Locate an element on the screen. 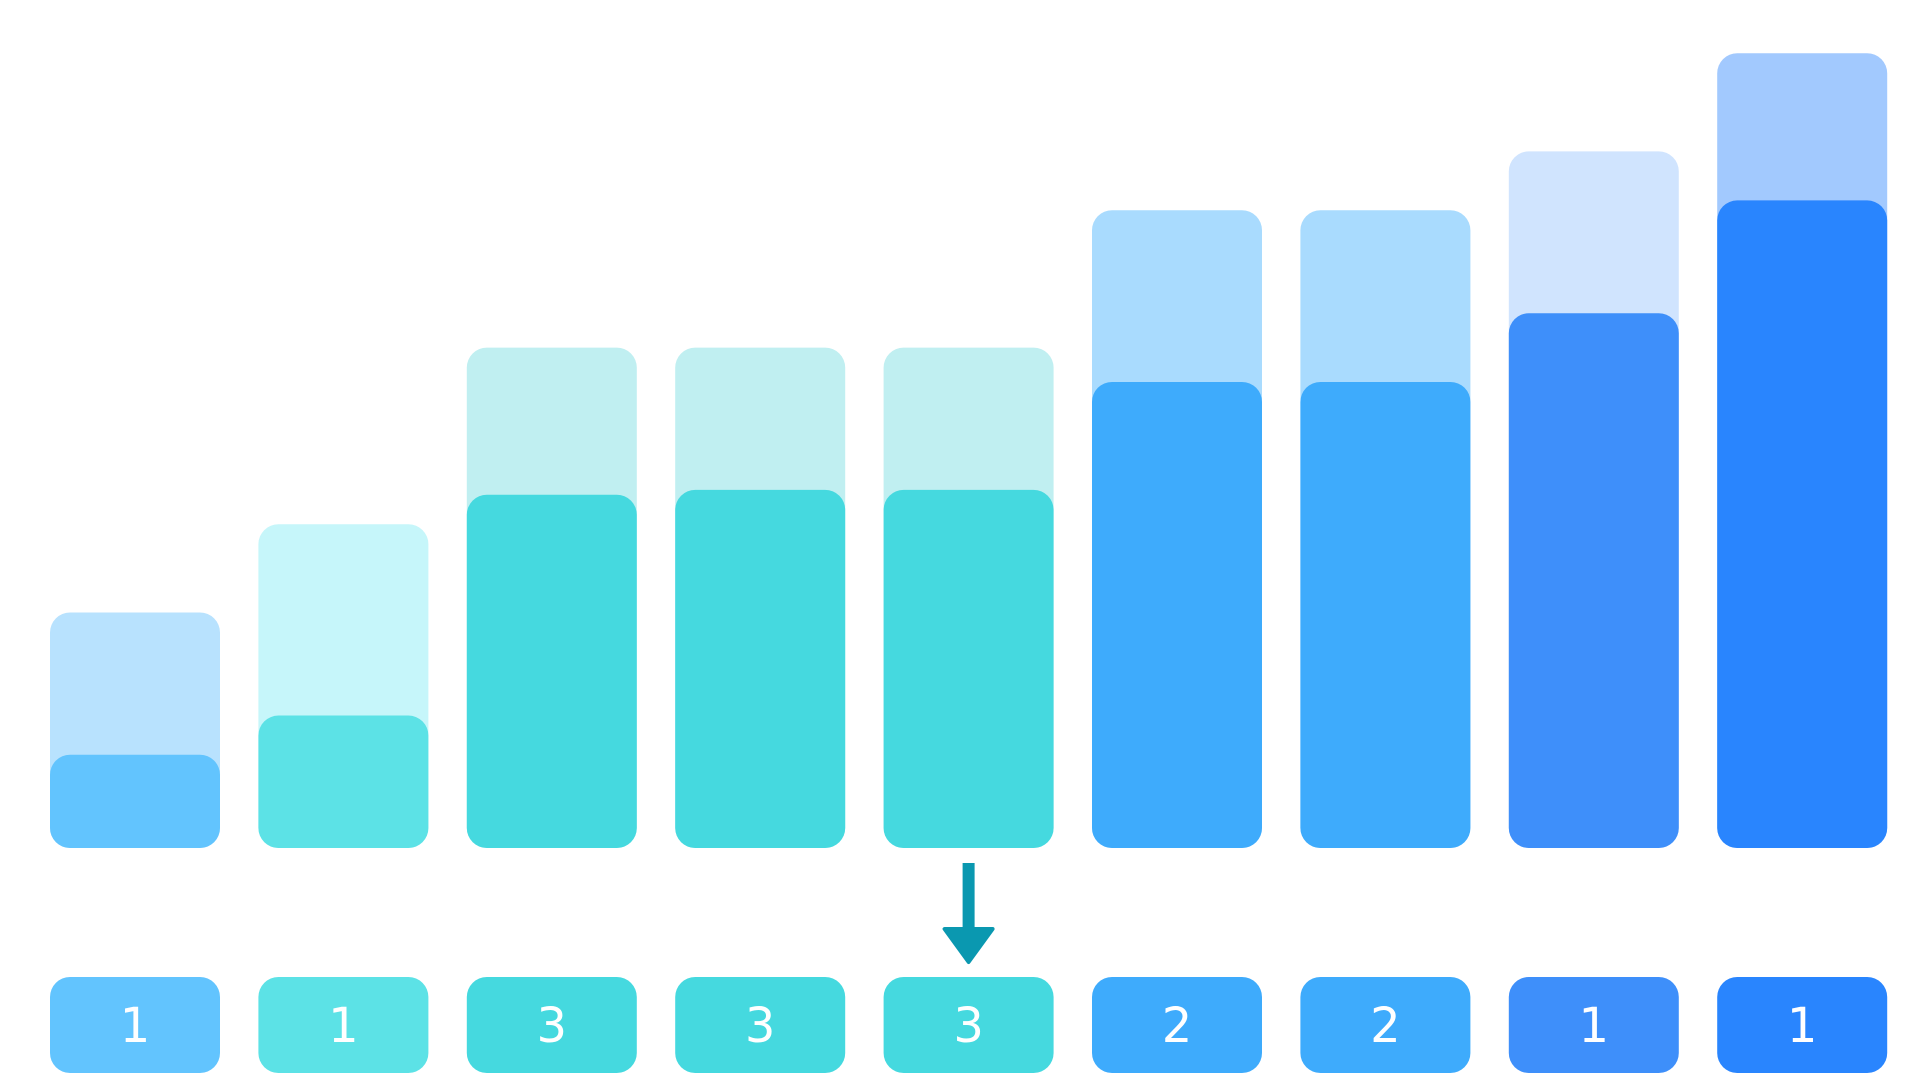 Image resolution: width=1920 pixels, height=1080 pixels. arrow-shaft is located at coordinates (968, 897).